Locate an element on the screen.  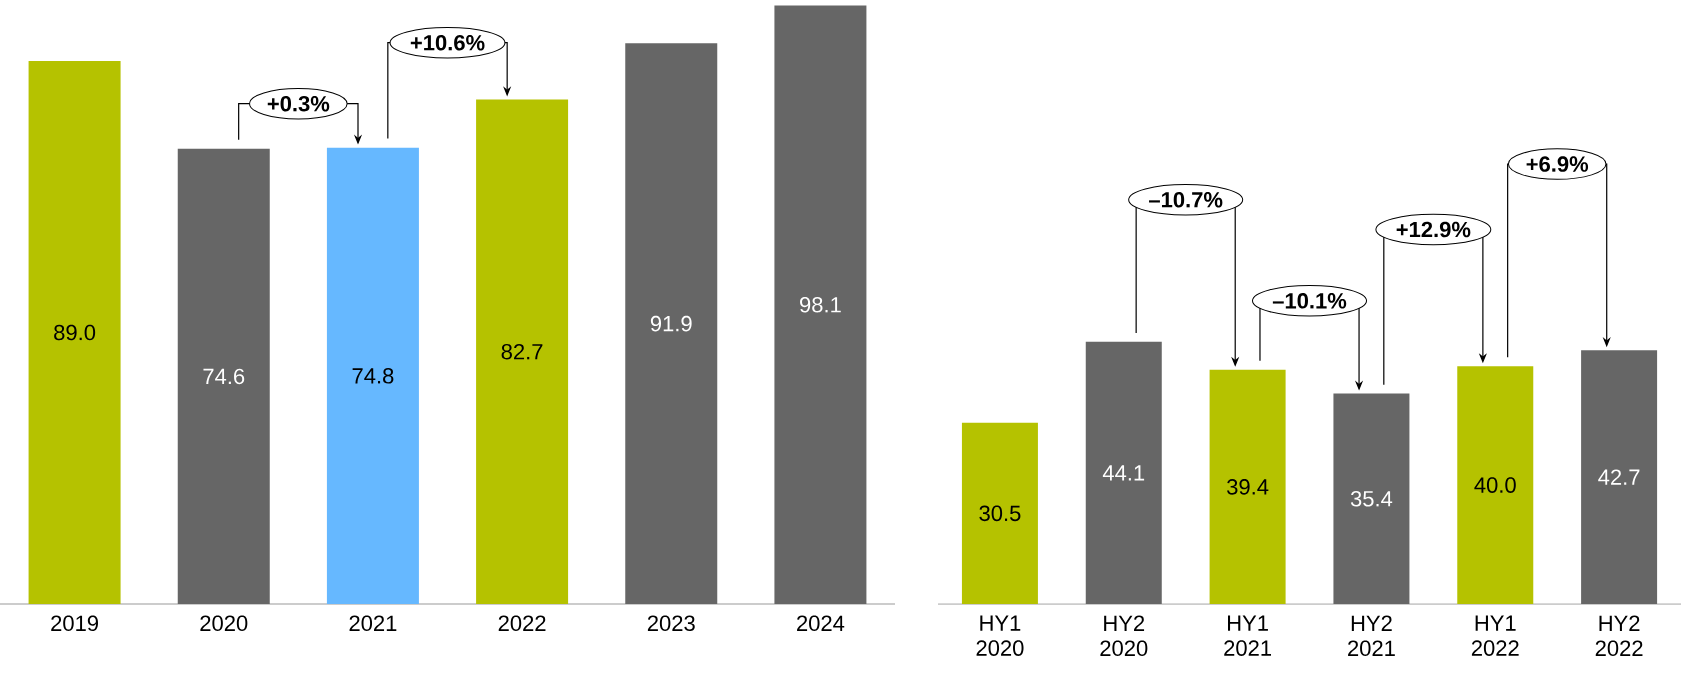
data-label: 89.0 is located at coordinates (75, 332).